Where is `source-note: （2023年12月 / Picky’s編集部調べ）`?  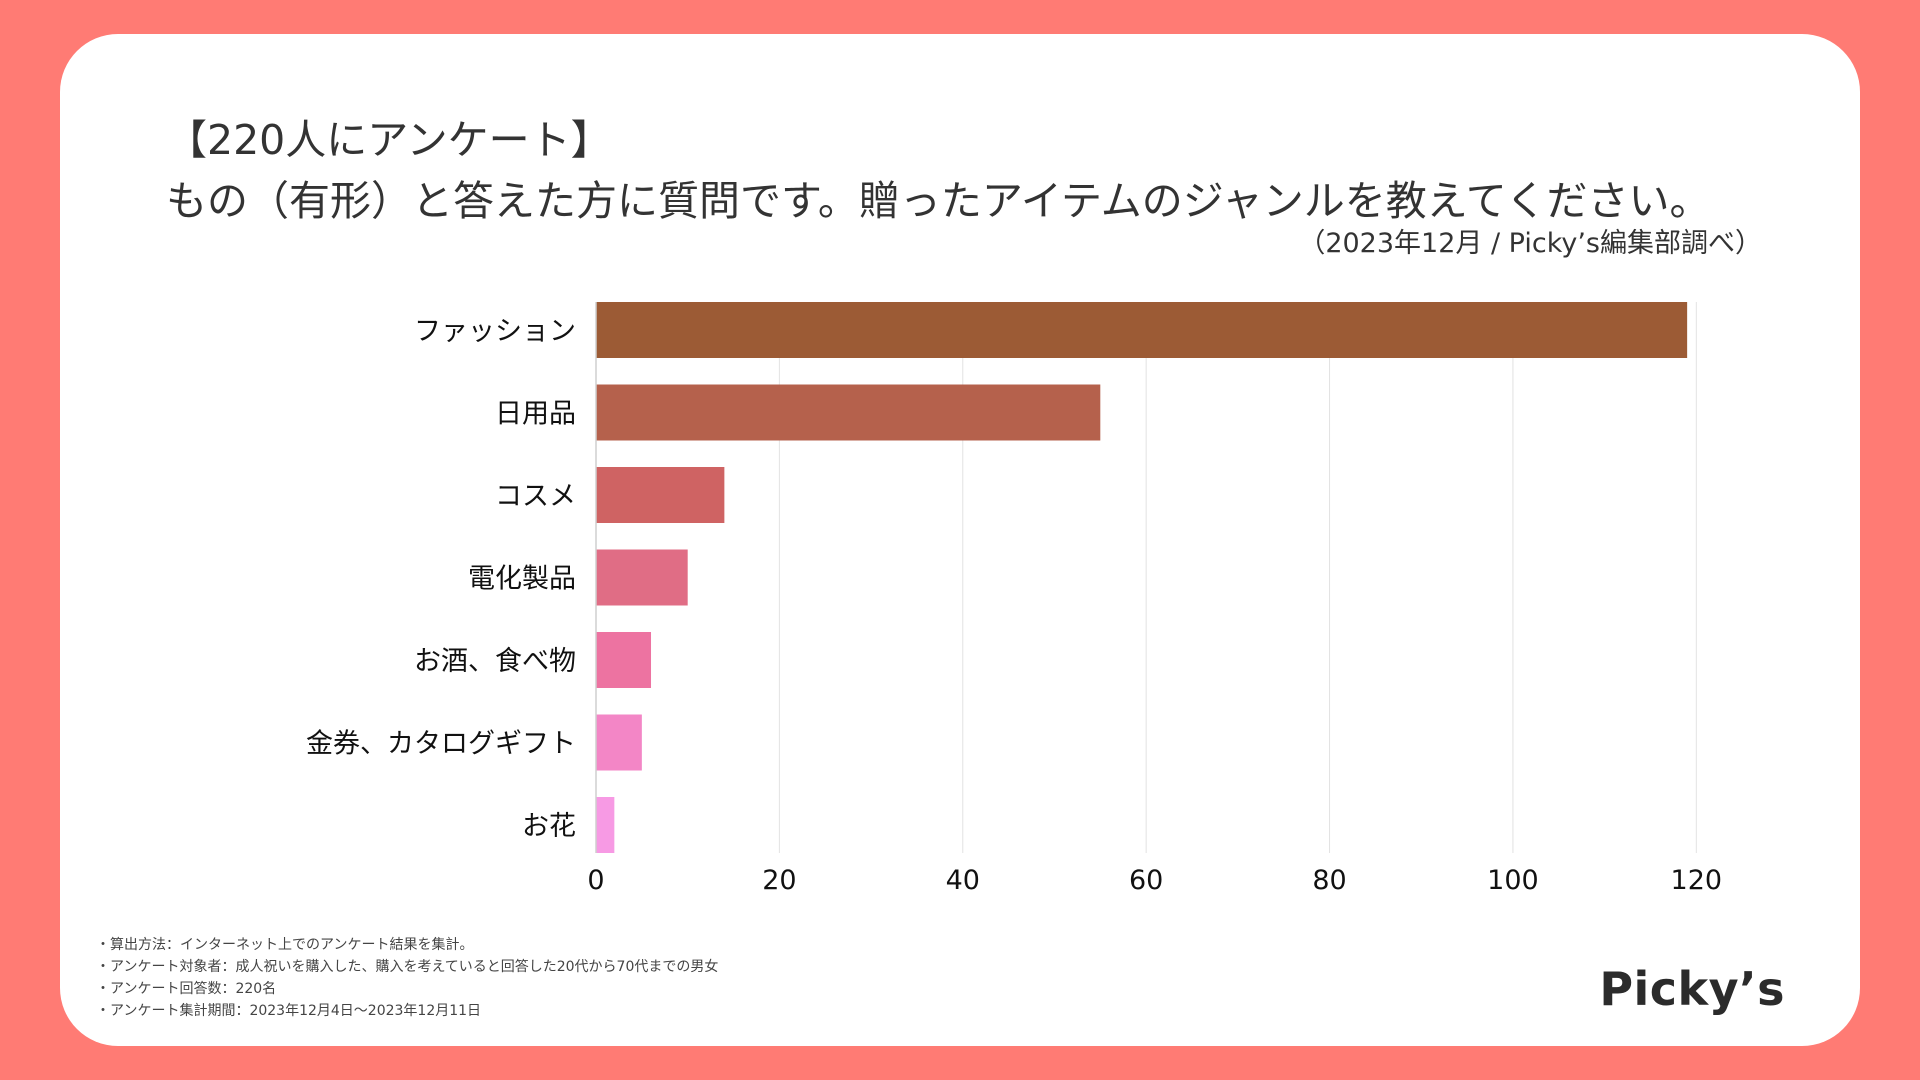 source-note: （2023年12月 / Picky’s編集部調べ） is located at coordinates (1530, 243).